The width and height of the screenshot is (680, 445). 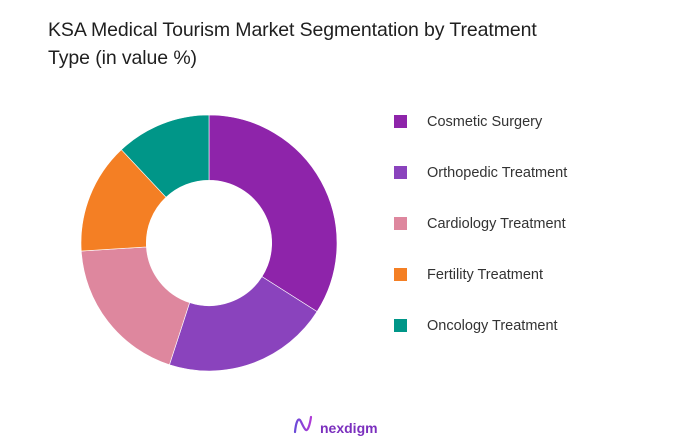 What do you see at coordinates (303, 427) in the screenshot?
I see `nexdigm-logo-icon` at bounding box center [303, 427].